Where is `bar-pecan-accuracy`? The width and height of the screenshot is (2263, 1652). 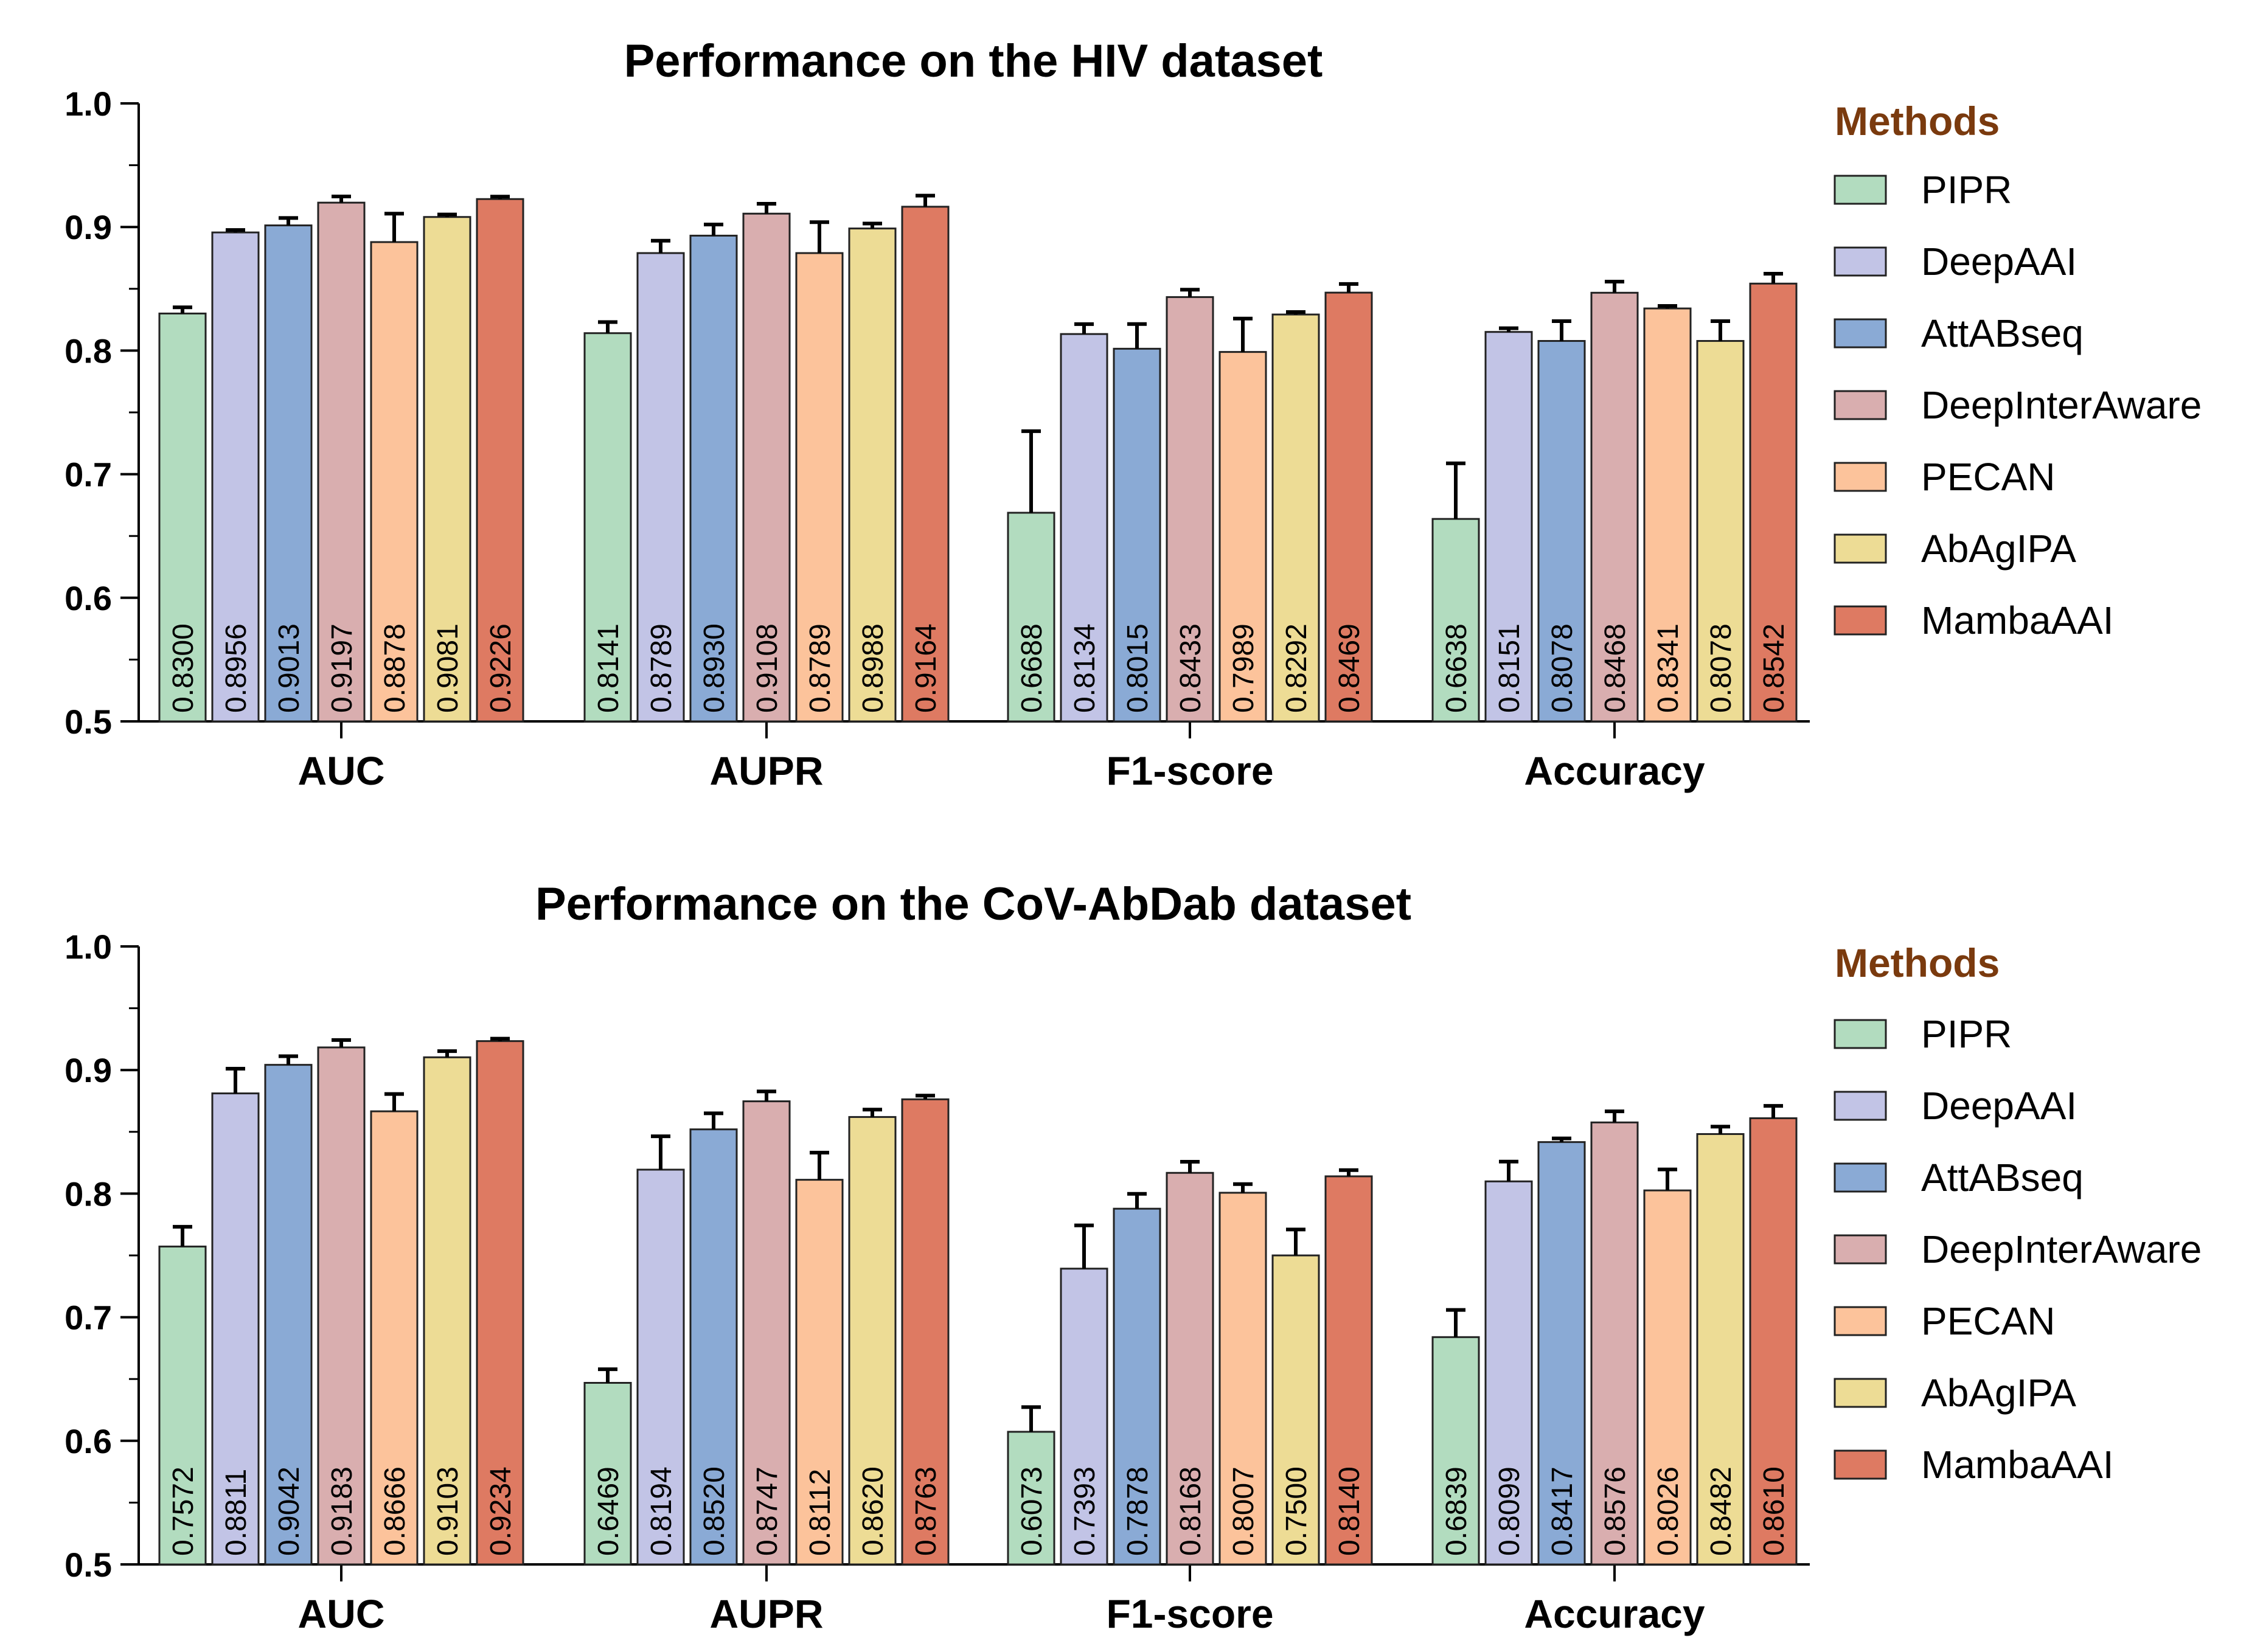 bar-pecan-accuracy is located at coordinates (1667, 515).